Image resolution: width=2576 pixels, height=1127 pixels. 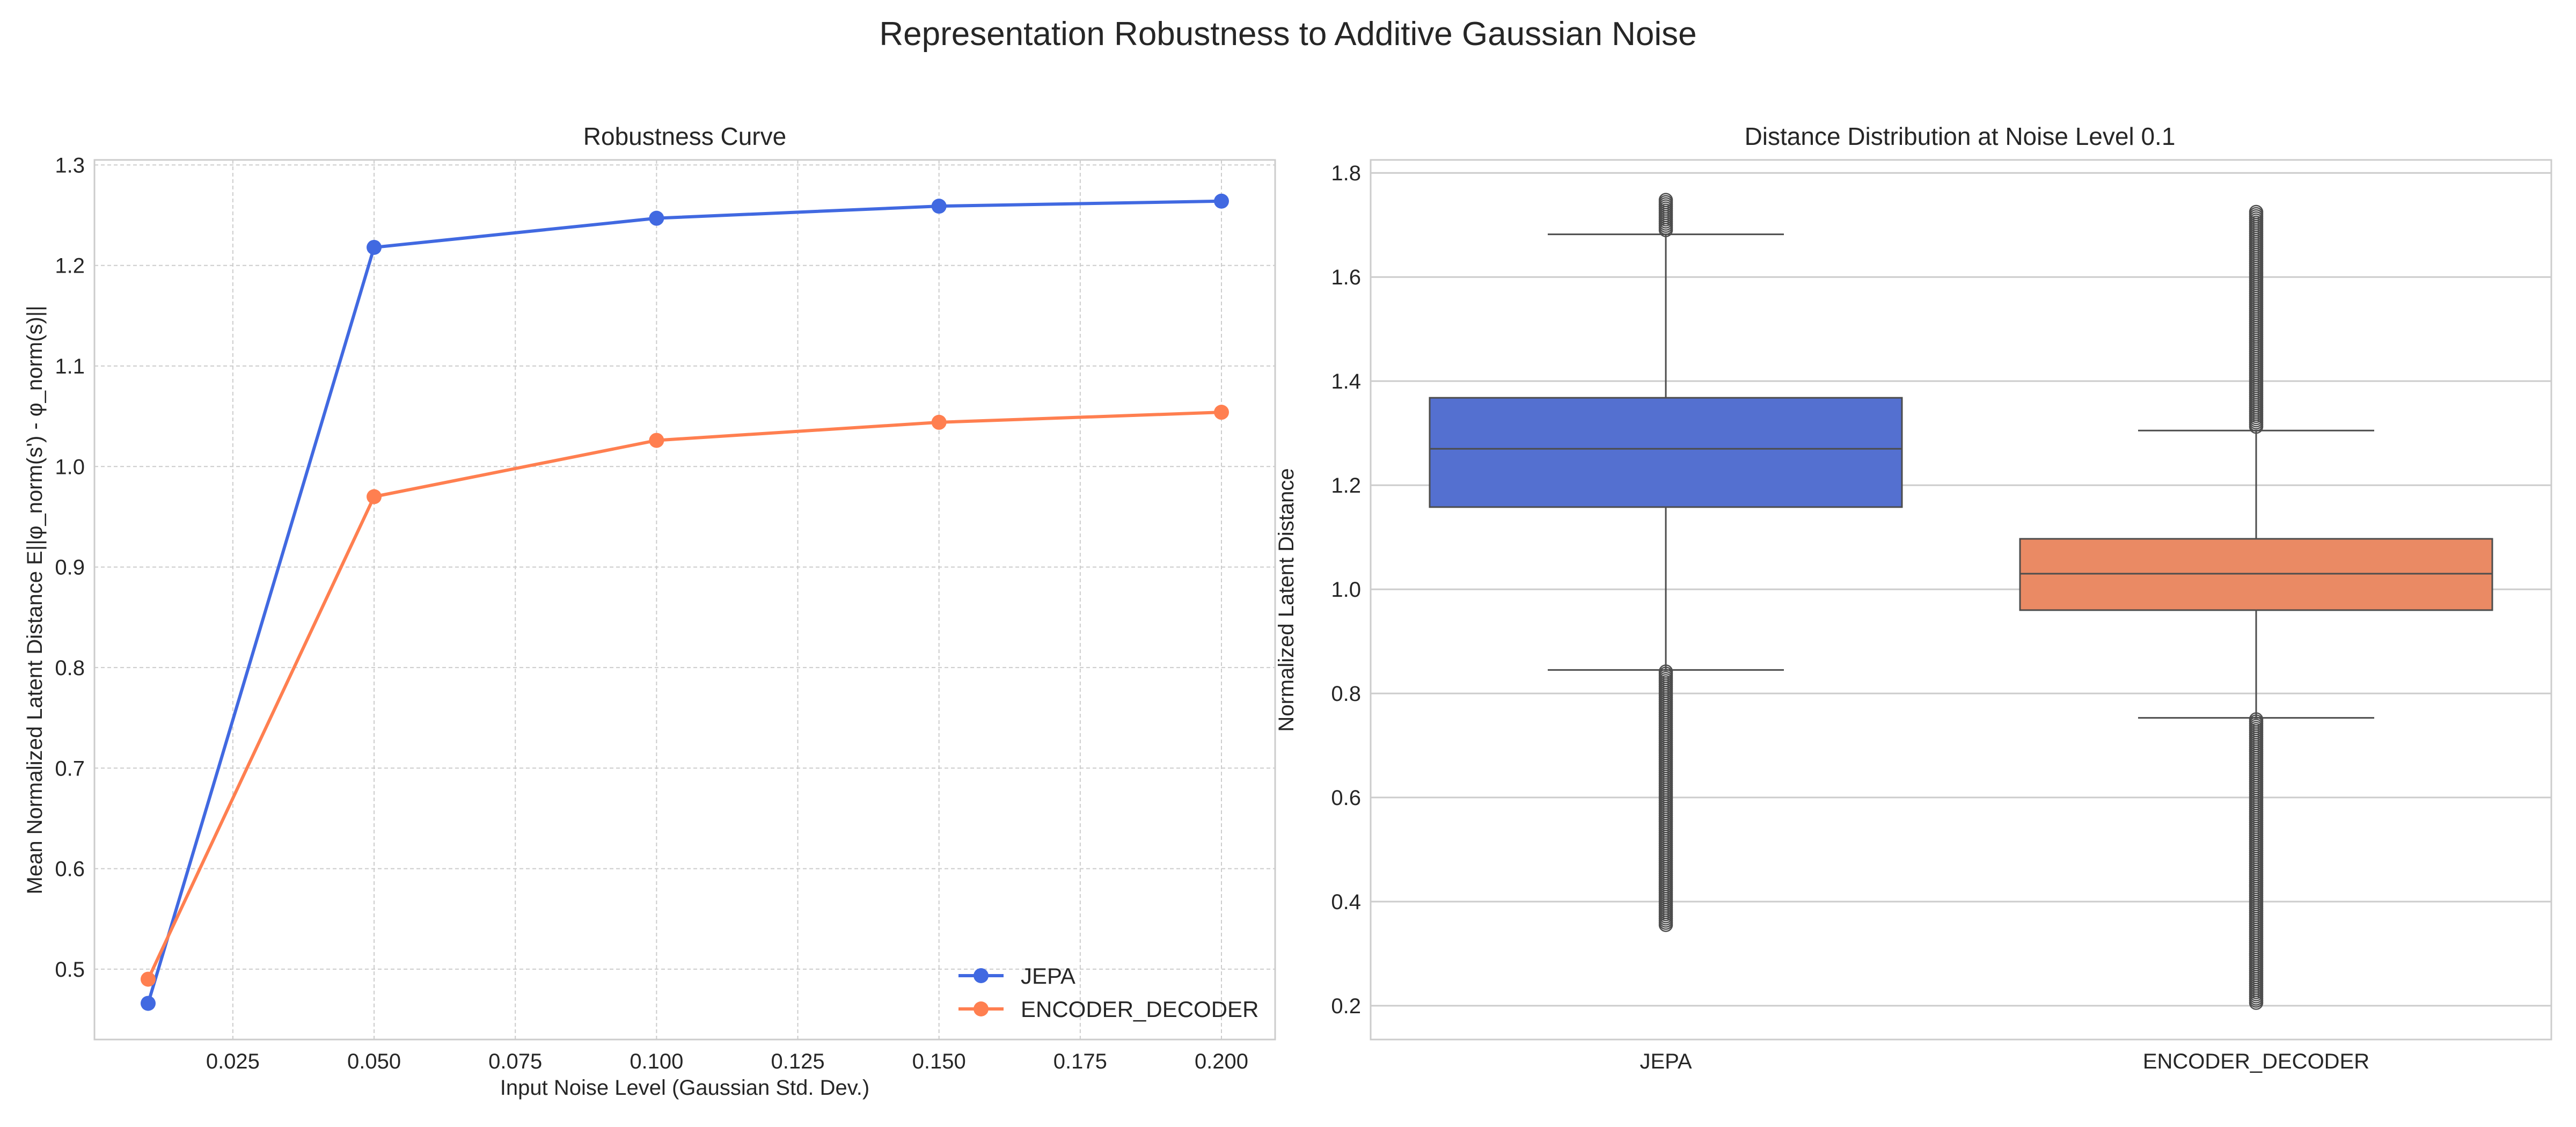 I want to click on left-y-tick-label: 0.7, so click(x=70, y=768).